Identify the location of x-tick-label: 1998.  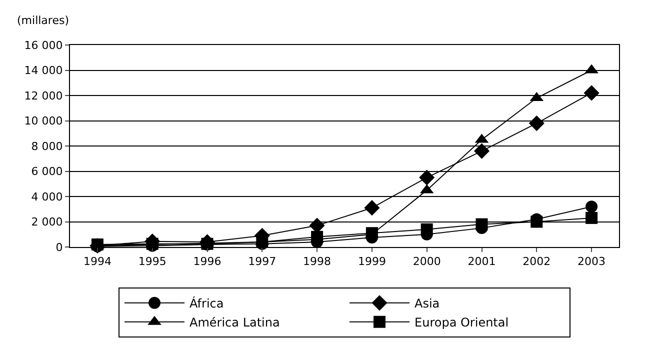
(317, 261).